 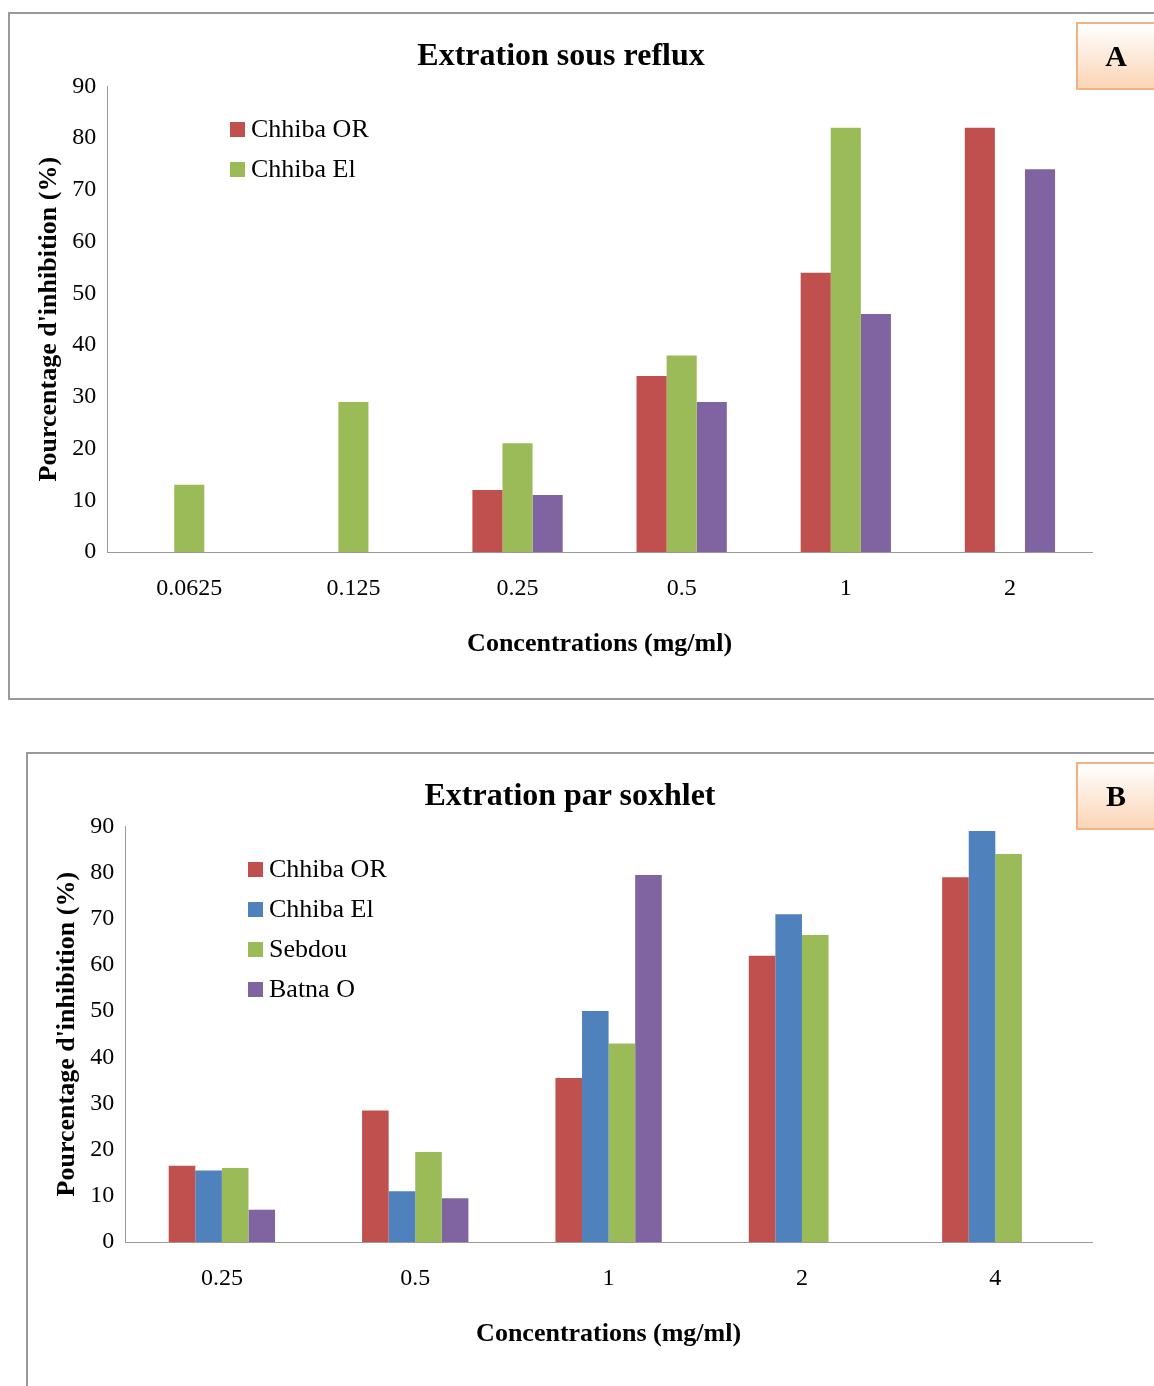 What do you see at coordinates (1115, 56) in the screenshot?
I see `text: A` at bounding box center [1115, 56].